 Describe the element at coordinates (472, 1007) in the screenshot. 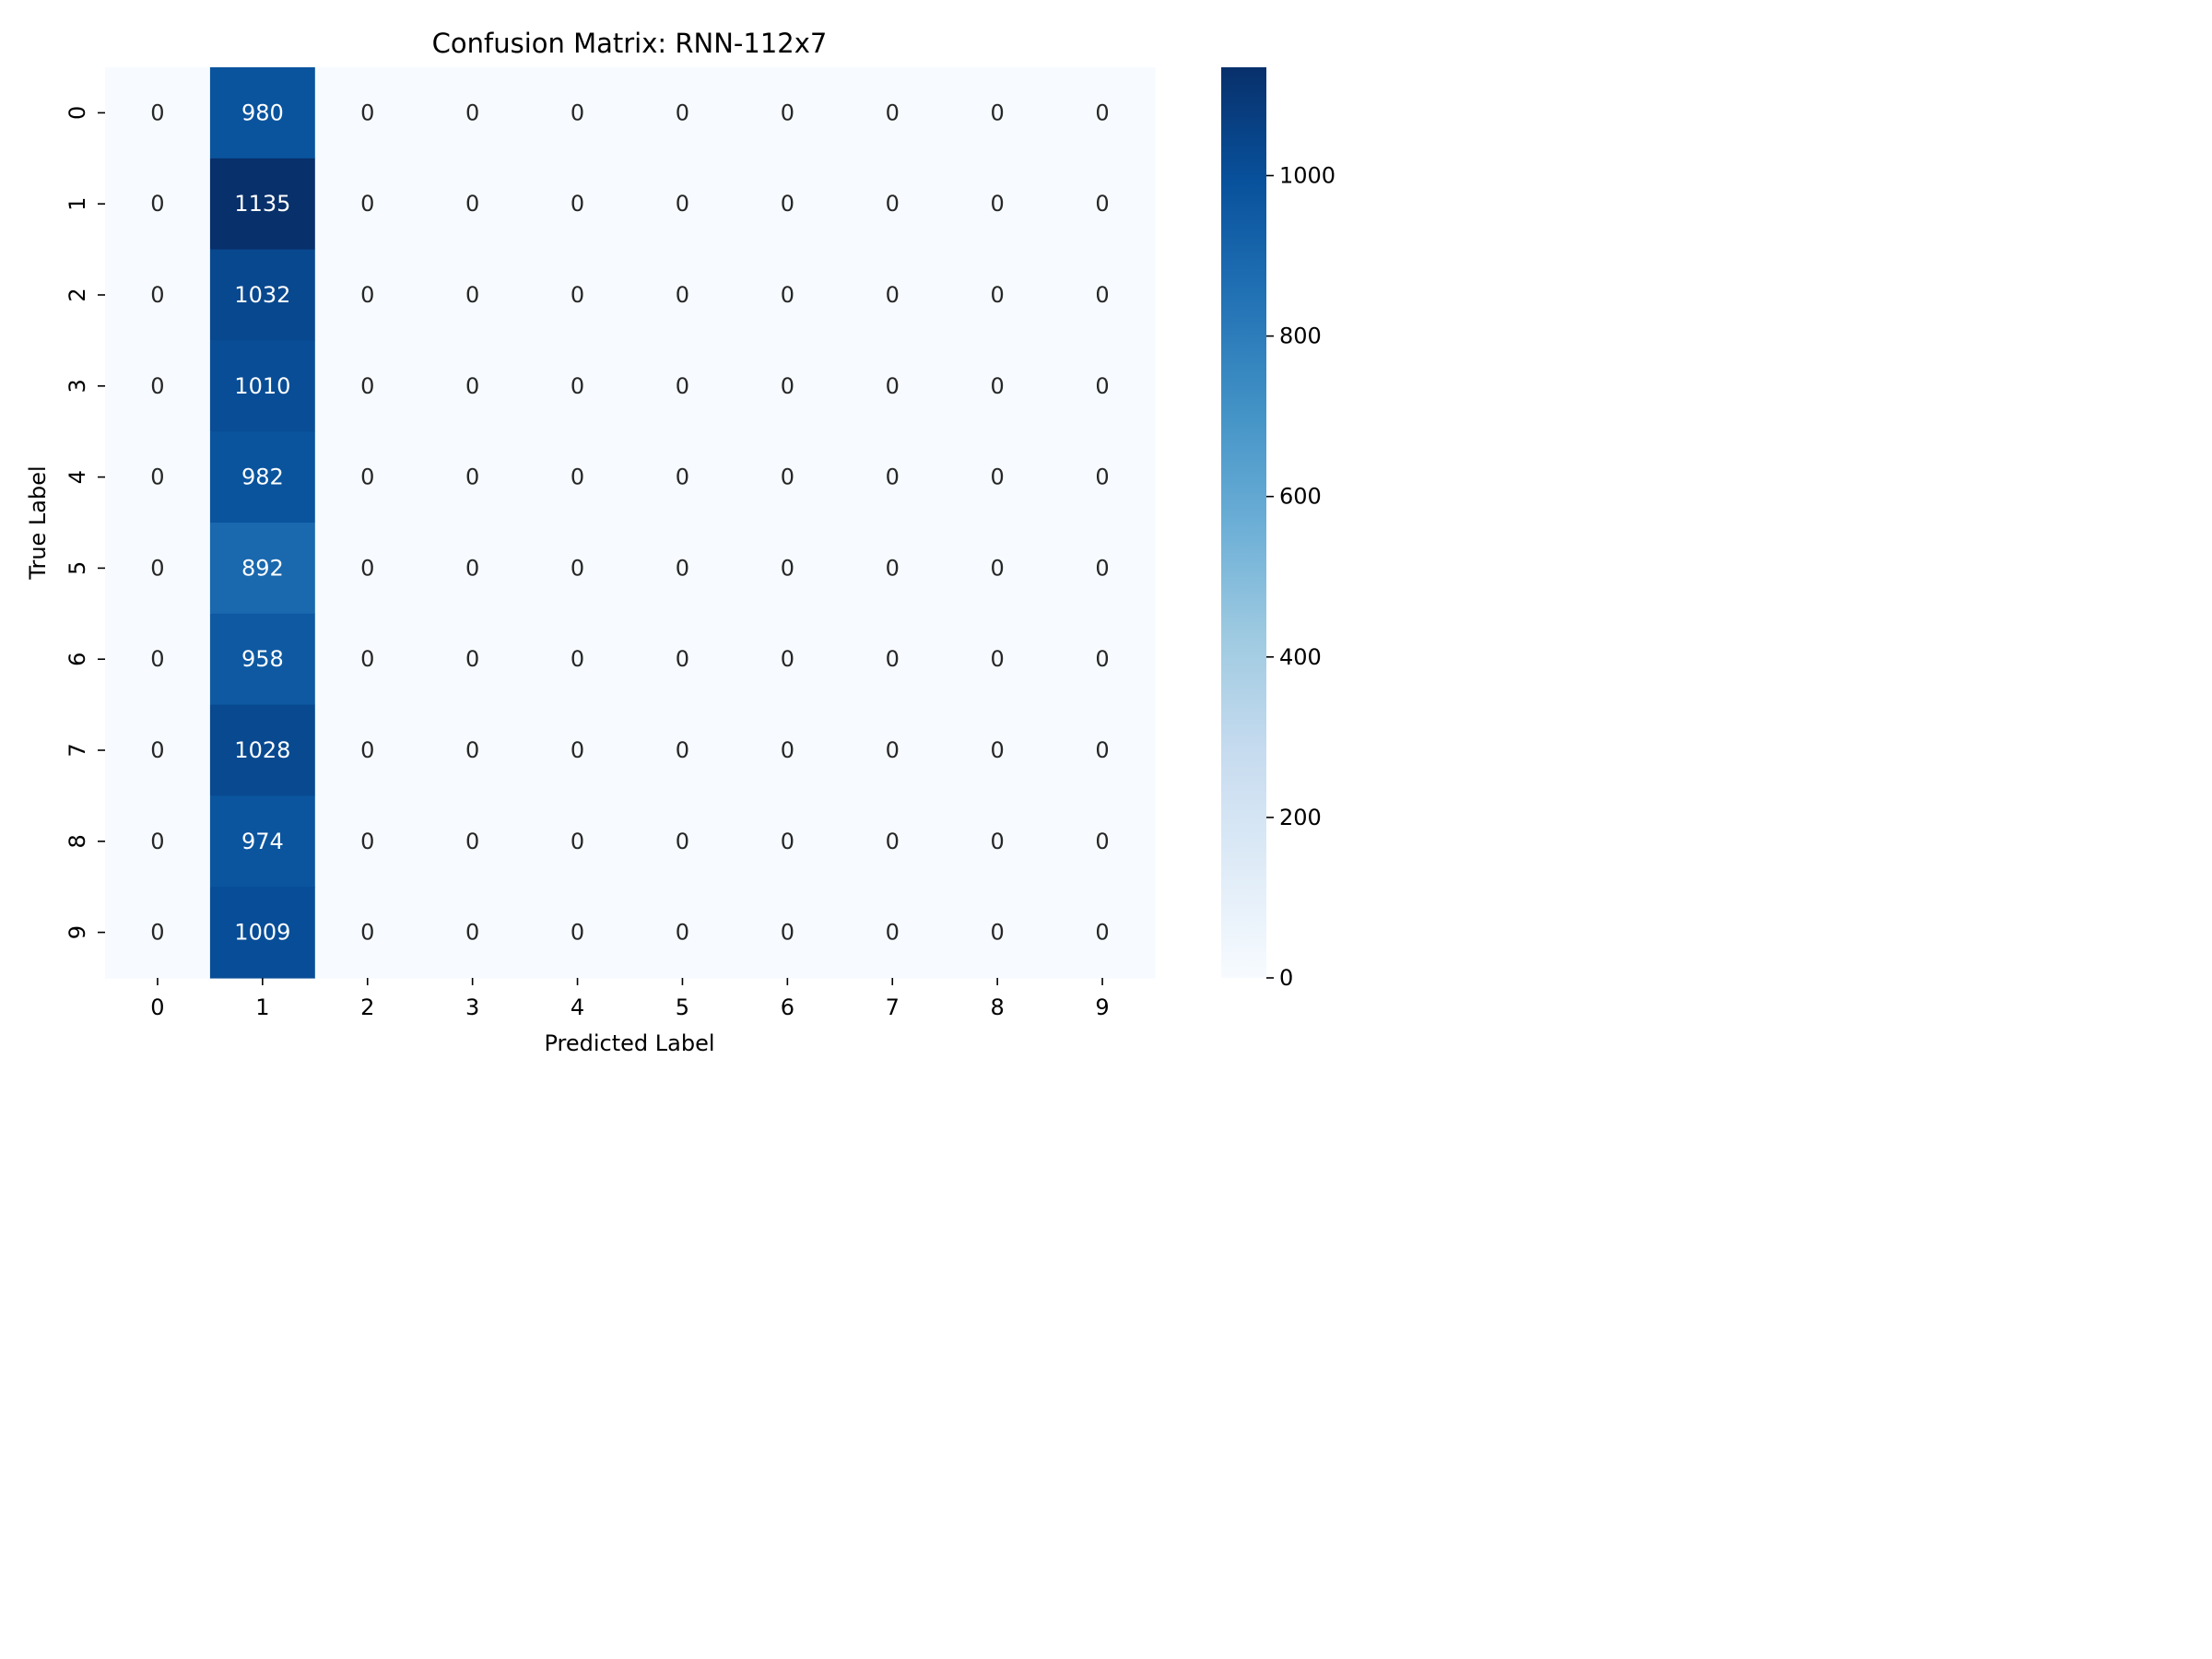

I see `x-tick-label: 3` at that location.